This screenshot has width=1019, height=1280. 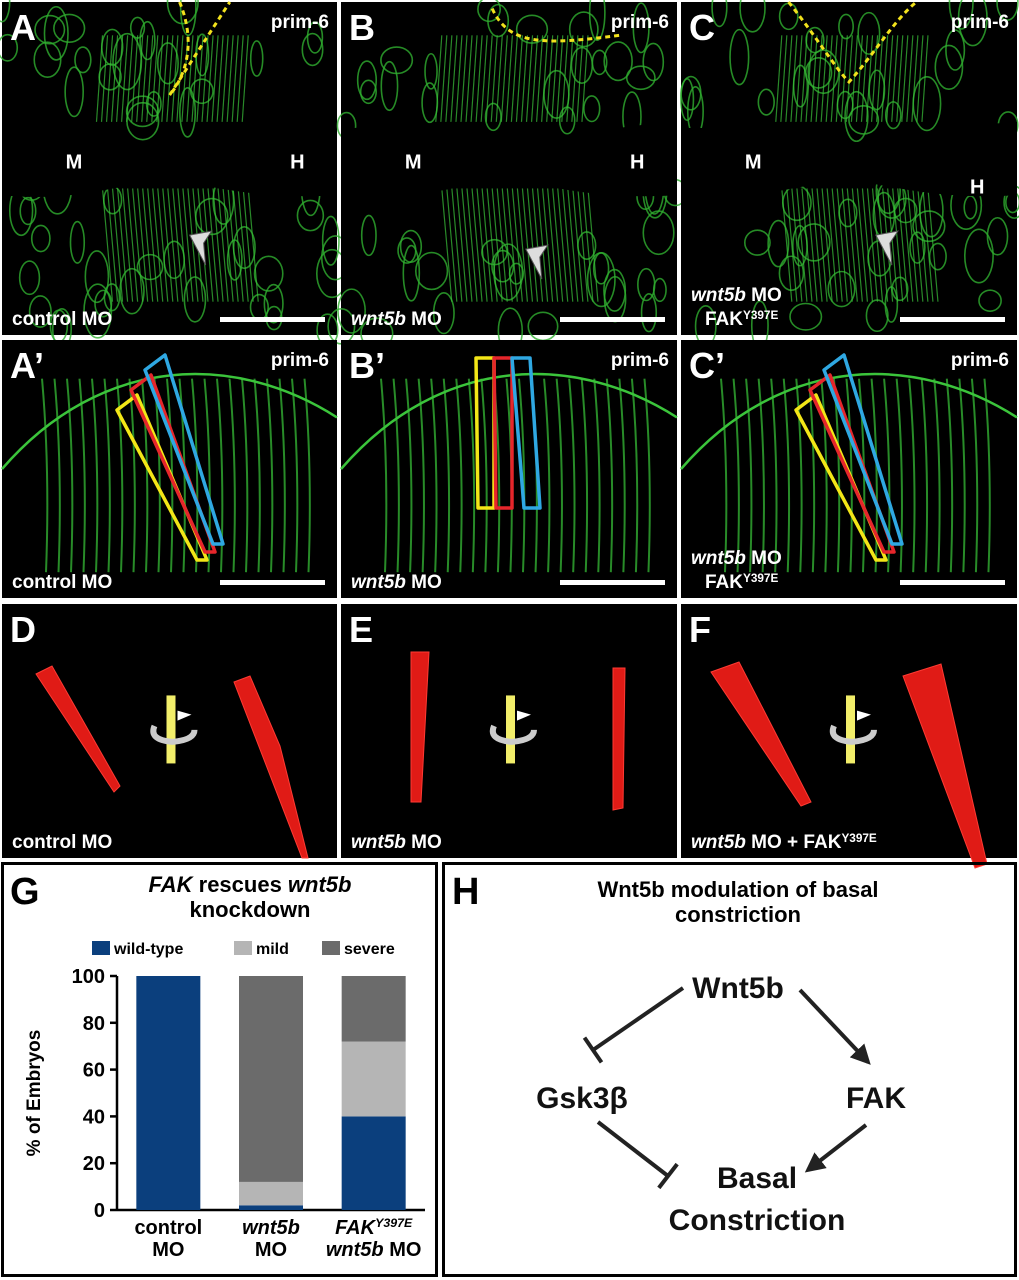 What do you see at coordinates (374, 1227) in the screenshot?
I see `x-tick-label: FAKY397E` at bounding box center [374, 1227].